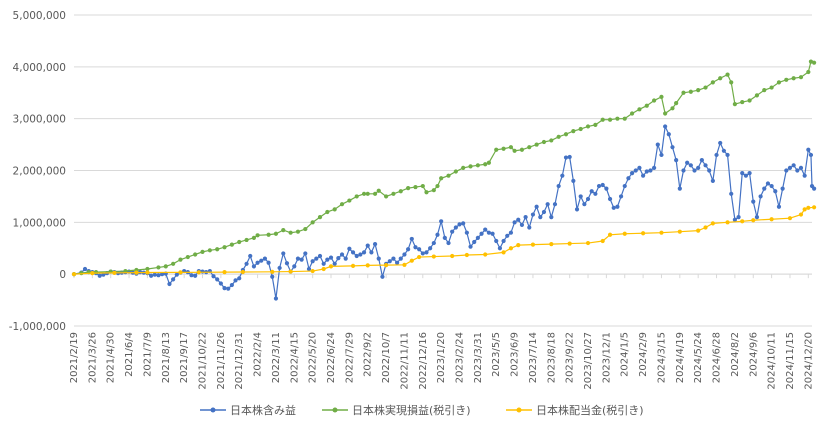 The height and width of the screenshot is (438, 838). Describe the element at coordinates (753, 354) in the screenshot. I see `x-tick-label: 2024/9/6` at that location.